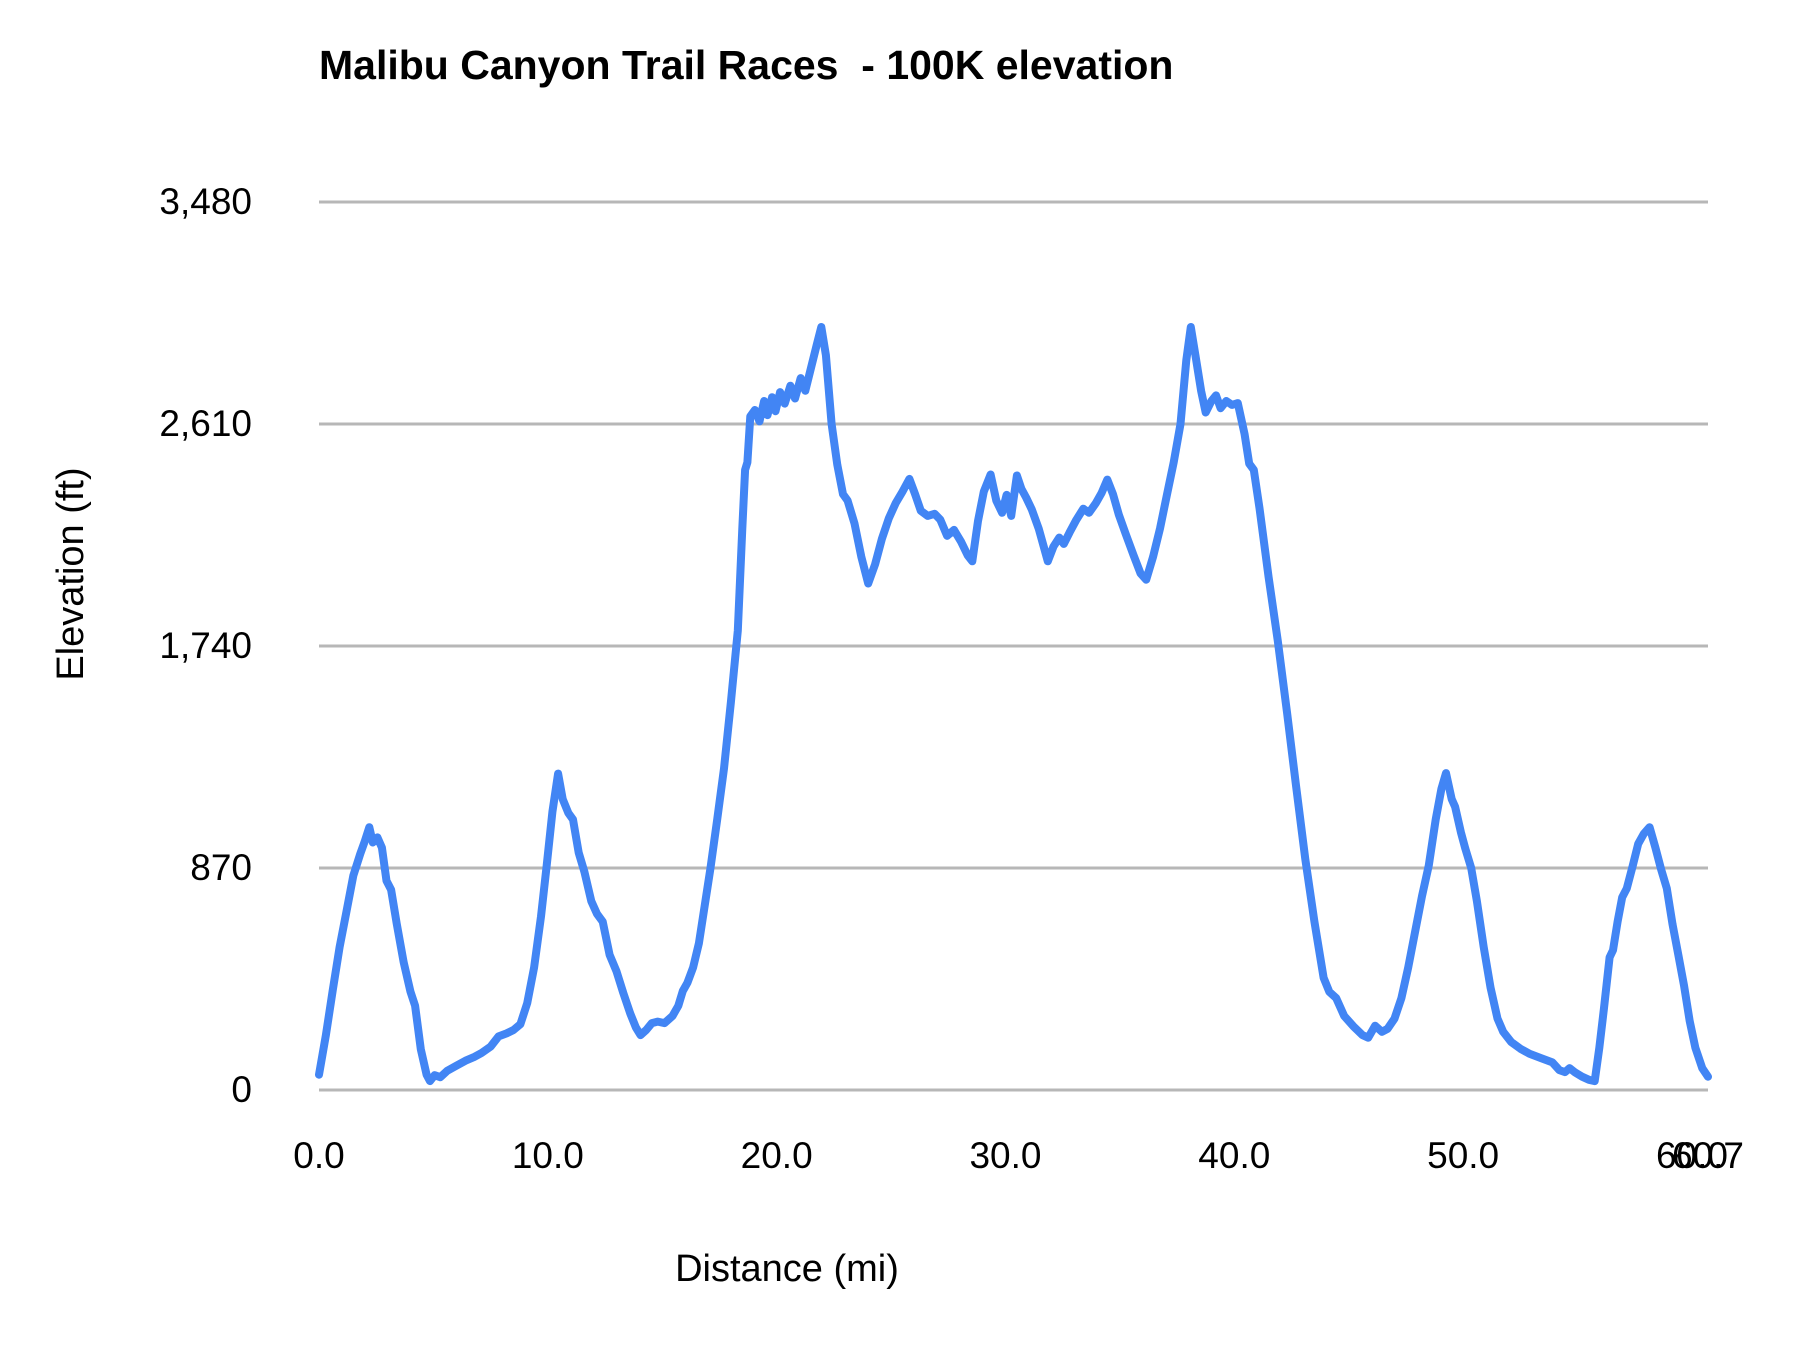  I want to click on x-tick-label: 10.0, so click(547, 1155).